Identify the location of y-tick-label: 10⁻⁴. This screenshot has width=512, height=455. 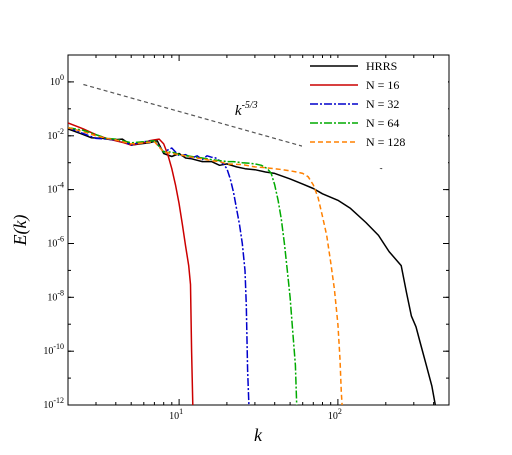
(55, 188).